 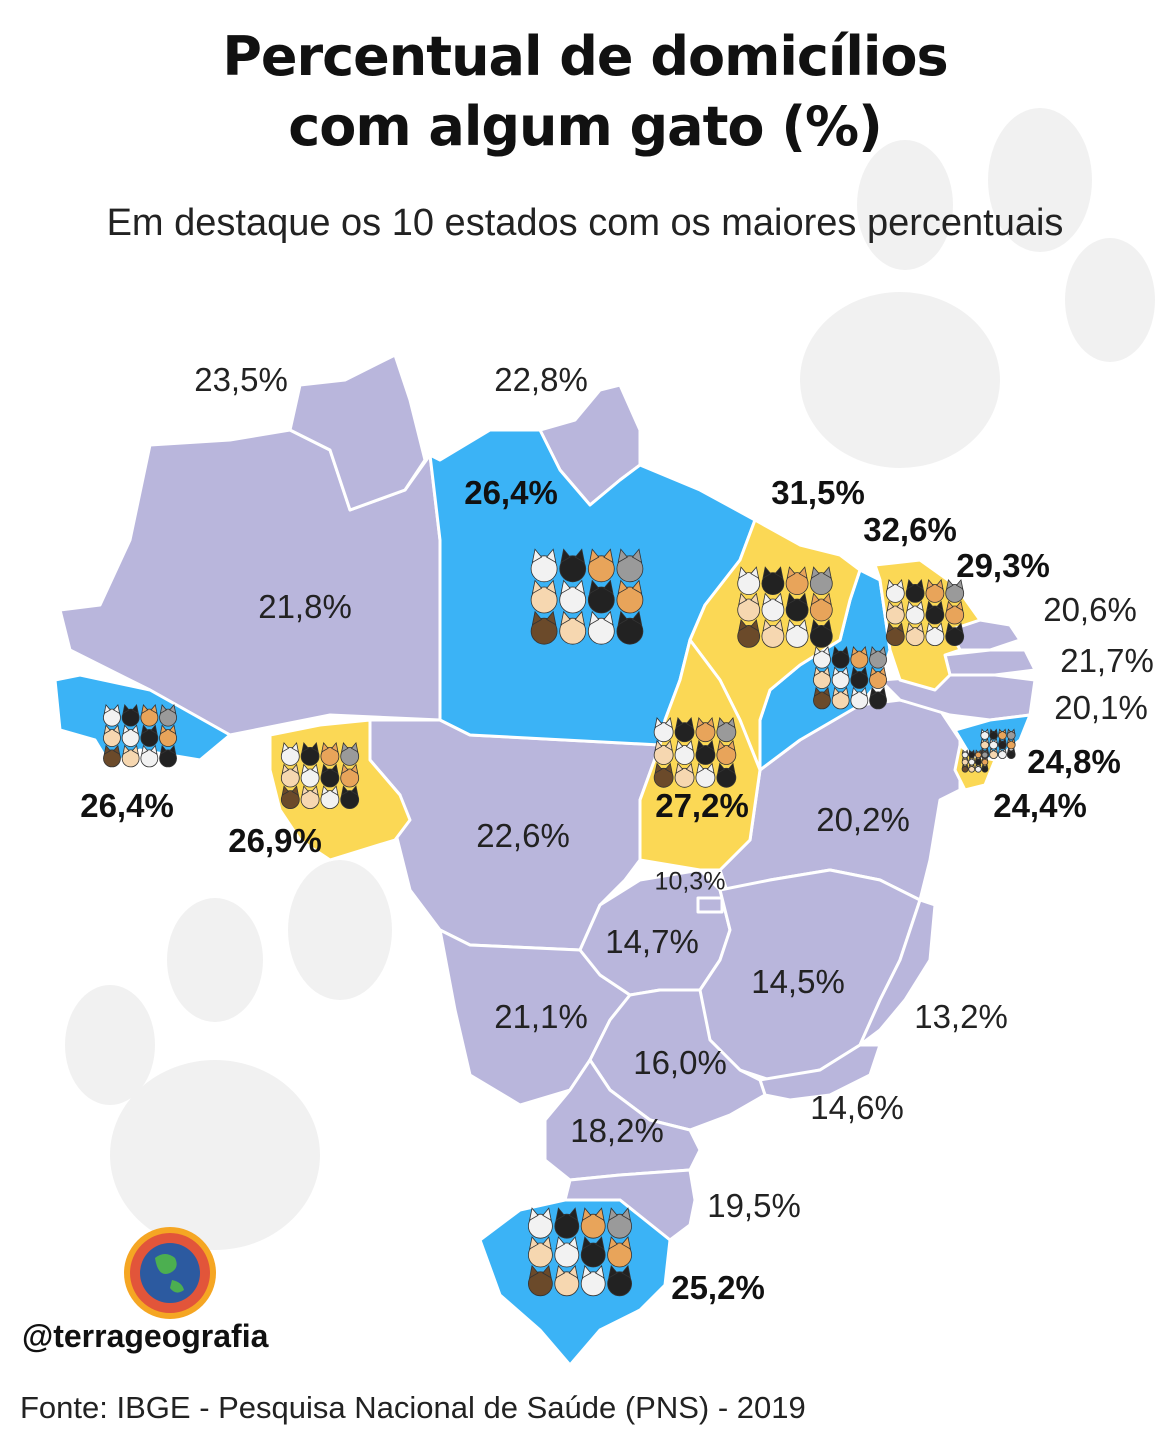 What do you see at coordinates (702, 805) in the screenshot?
I see `label-to: 27,2%` at bounding box center [702, 805].